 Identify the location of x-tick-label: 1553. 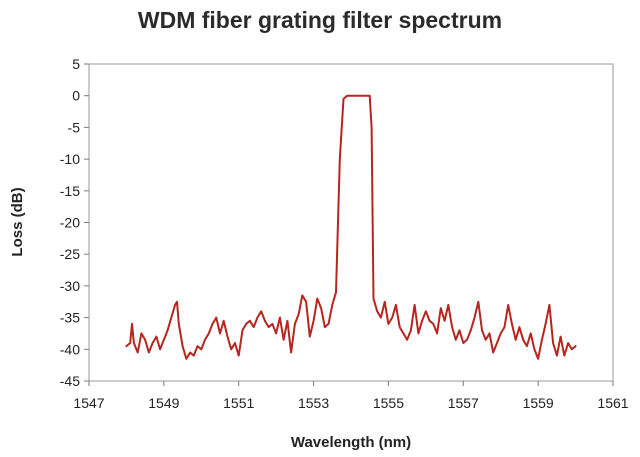
(313, 403).